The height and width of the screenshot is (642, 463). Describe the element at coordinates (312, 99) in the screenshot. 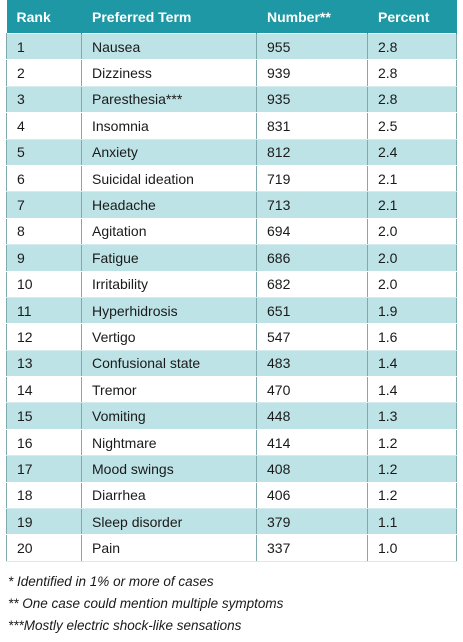

I see `table-cell: 935` at that location.